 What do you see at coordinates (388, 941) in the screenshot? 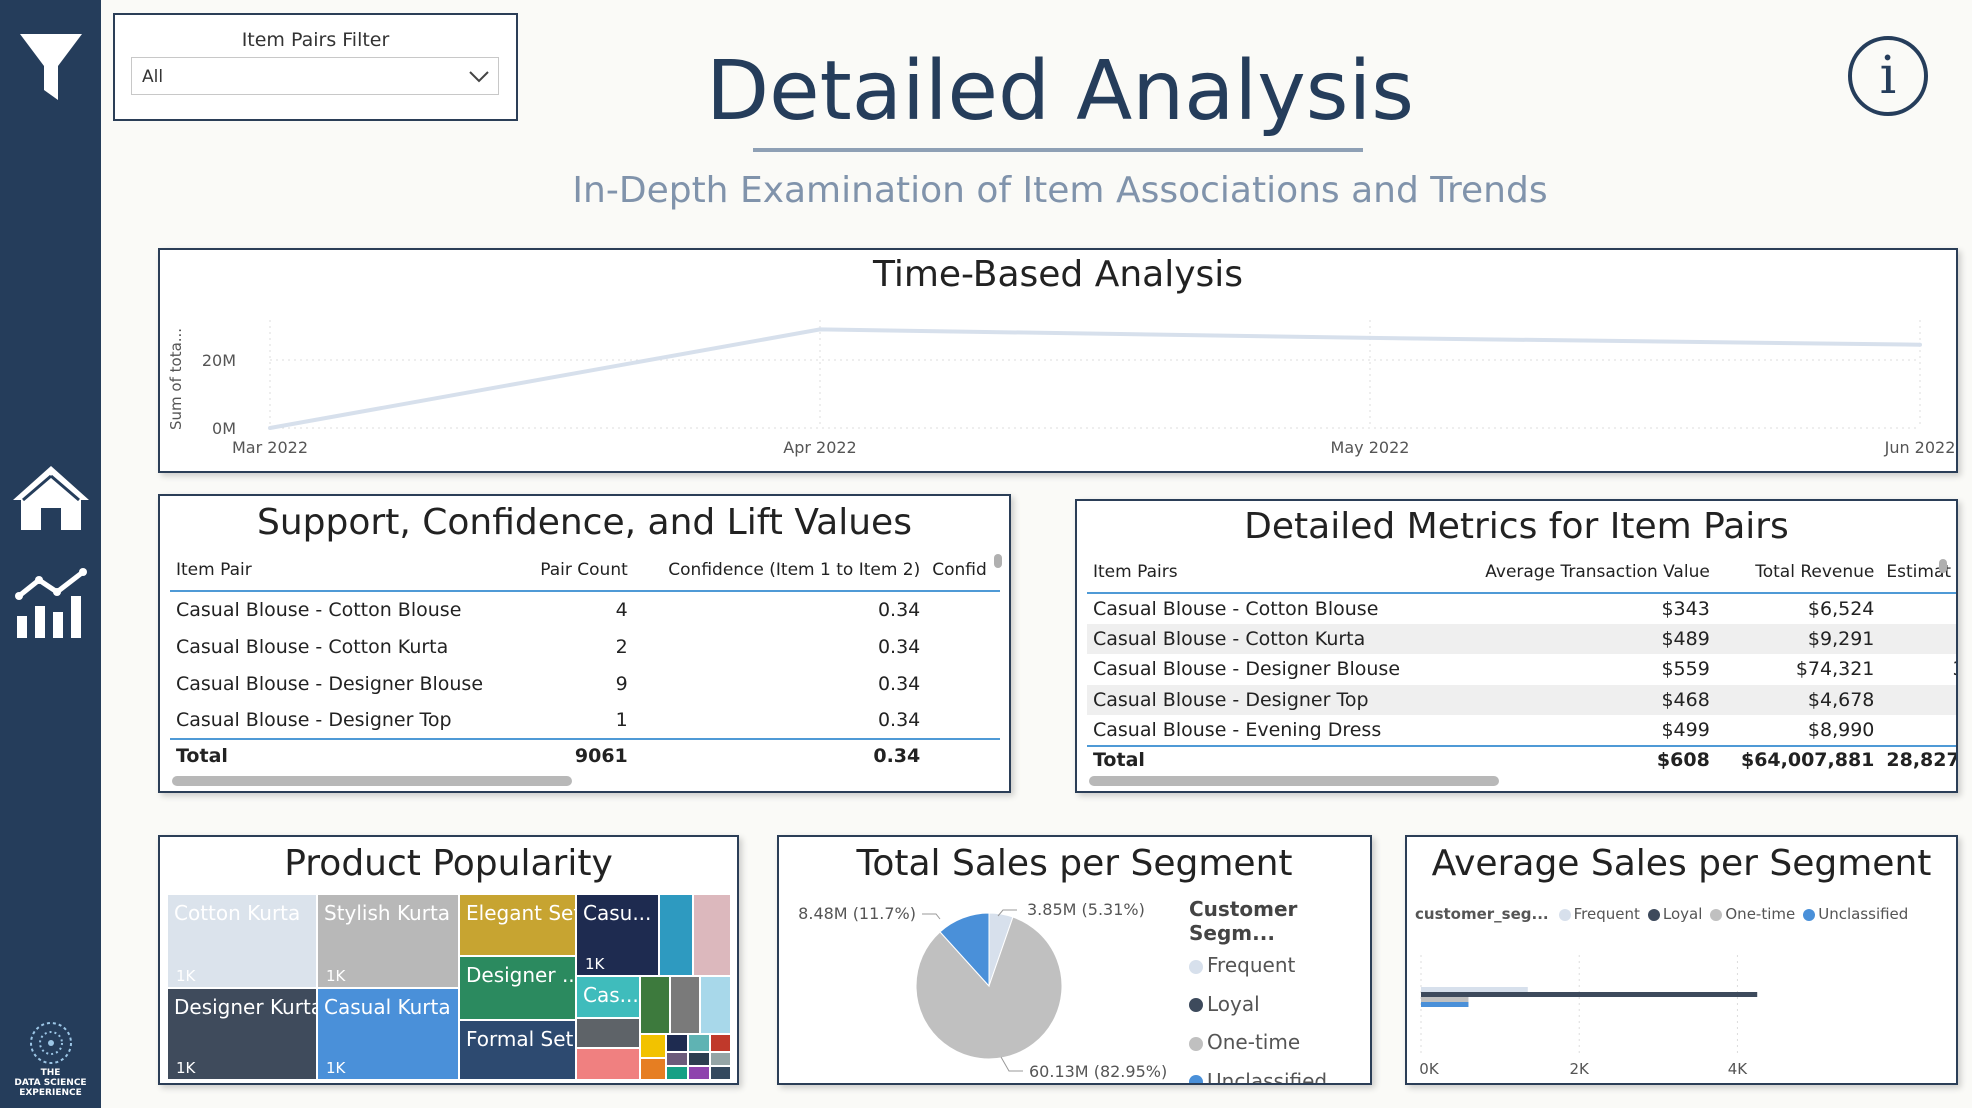
I see `treemap-cell: Stylish Kurta 1K` at bounding box center [388, 941].